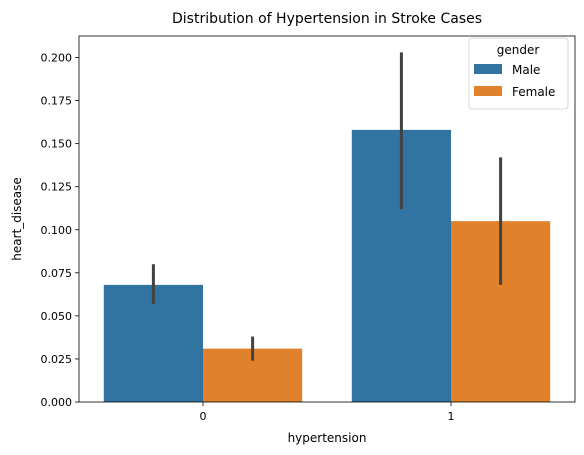 The width and height of the screenshot is (584, 455). I want to click on x-axis-label: hypertension, so click(327, 438).